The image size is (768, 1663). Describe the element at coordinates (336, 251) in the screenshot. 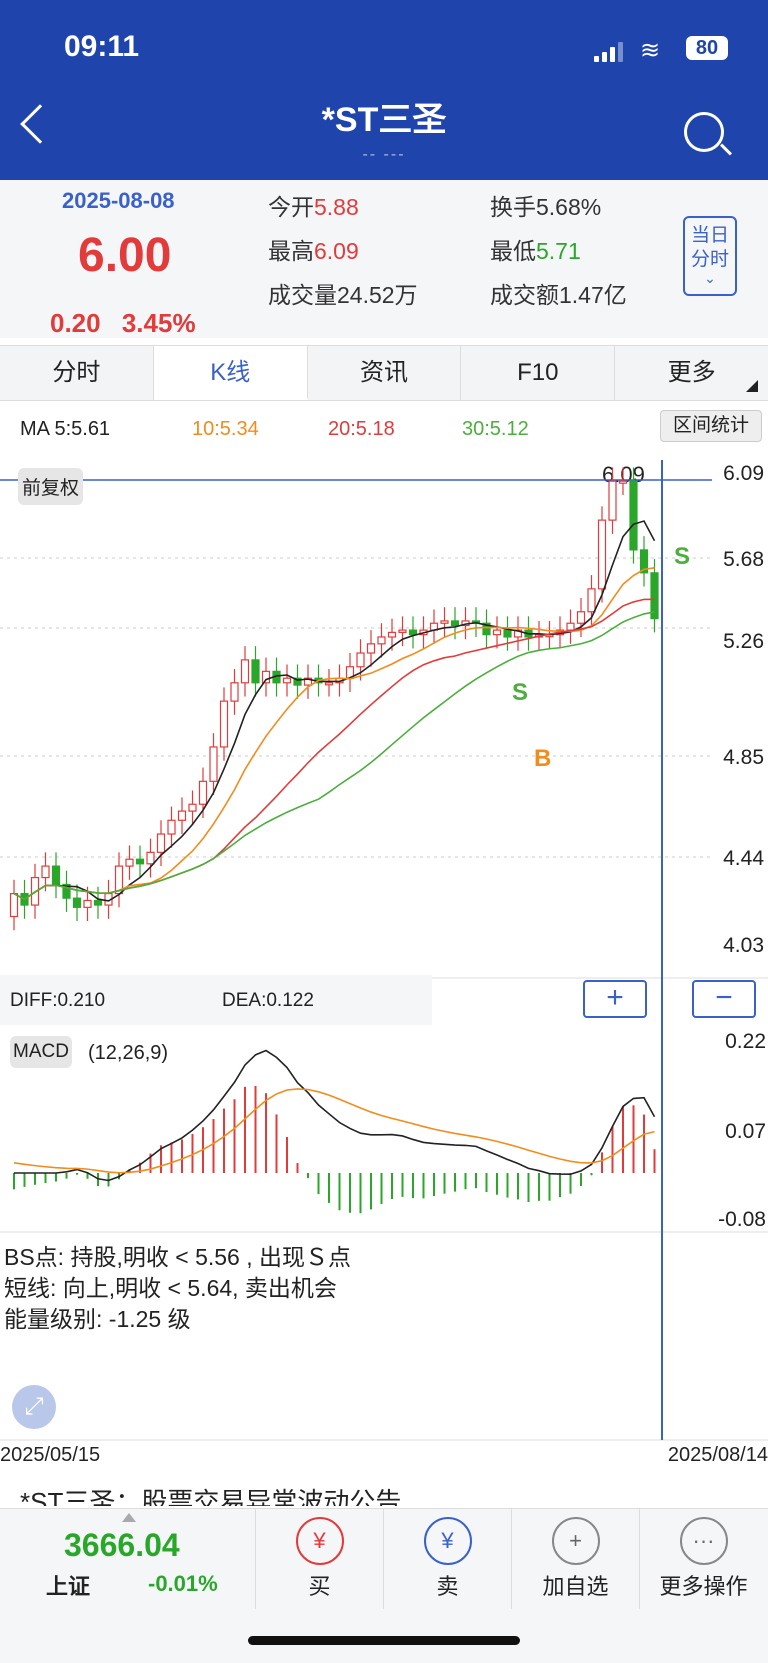

I see `high-value: 6.09` at that location.